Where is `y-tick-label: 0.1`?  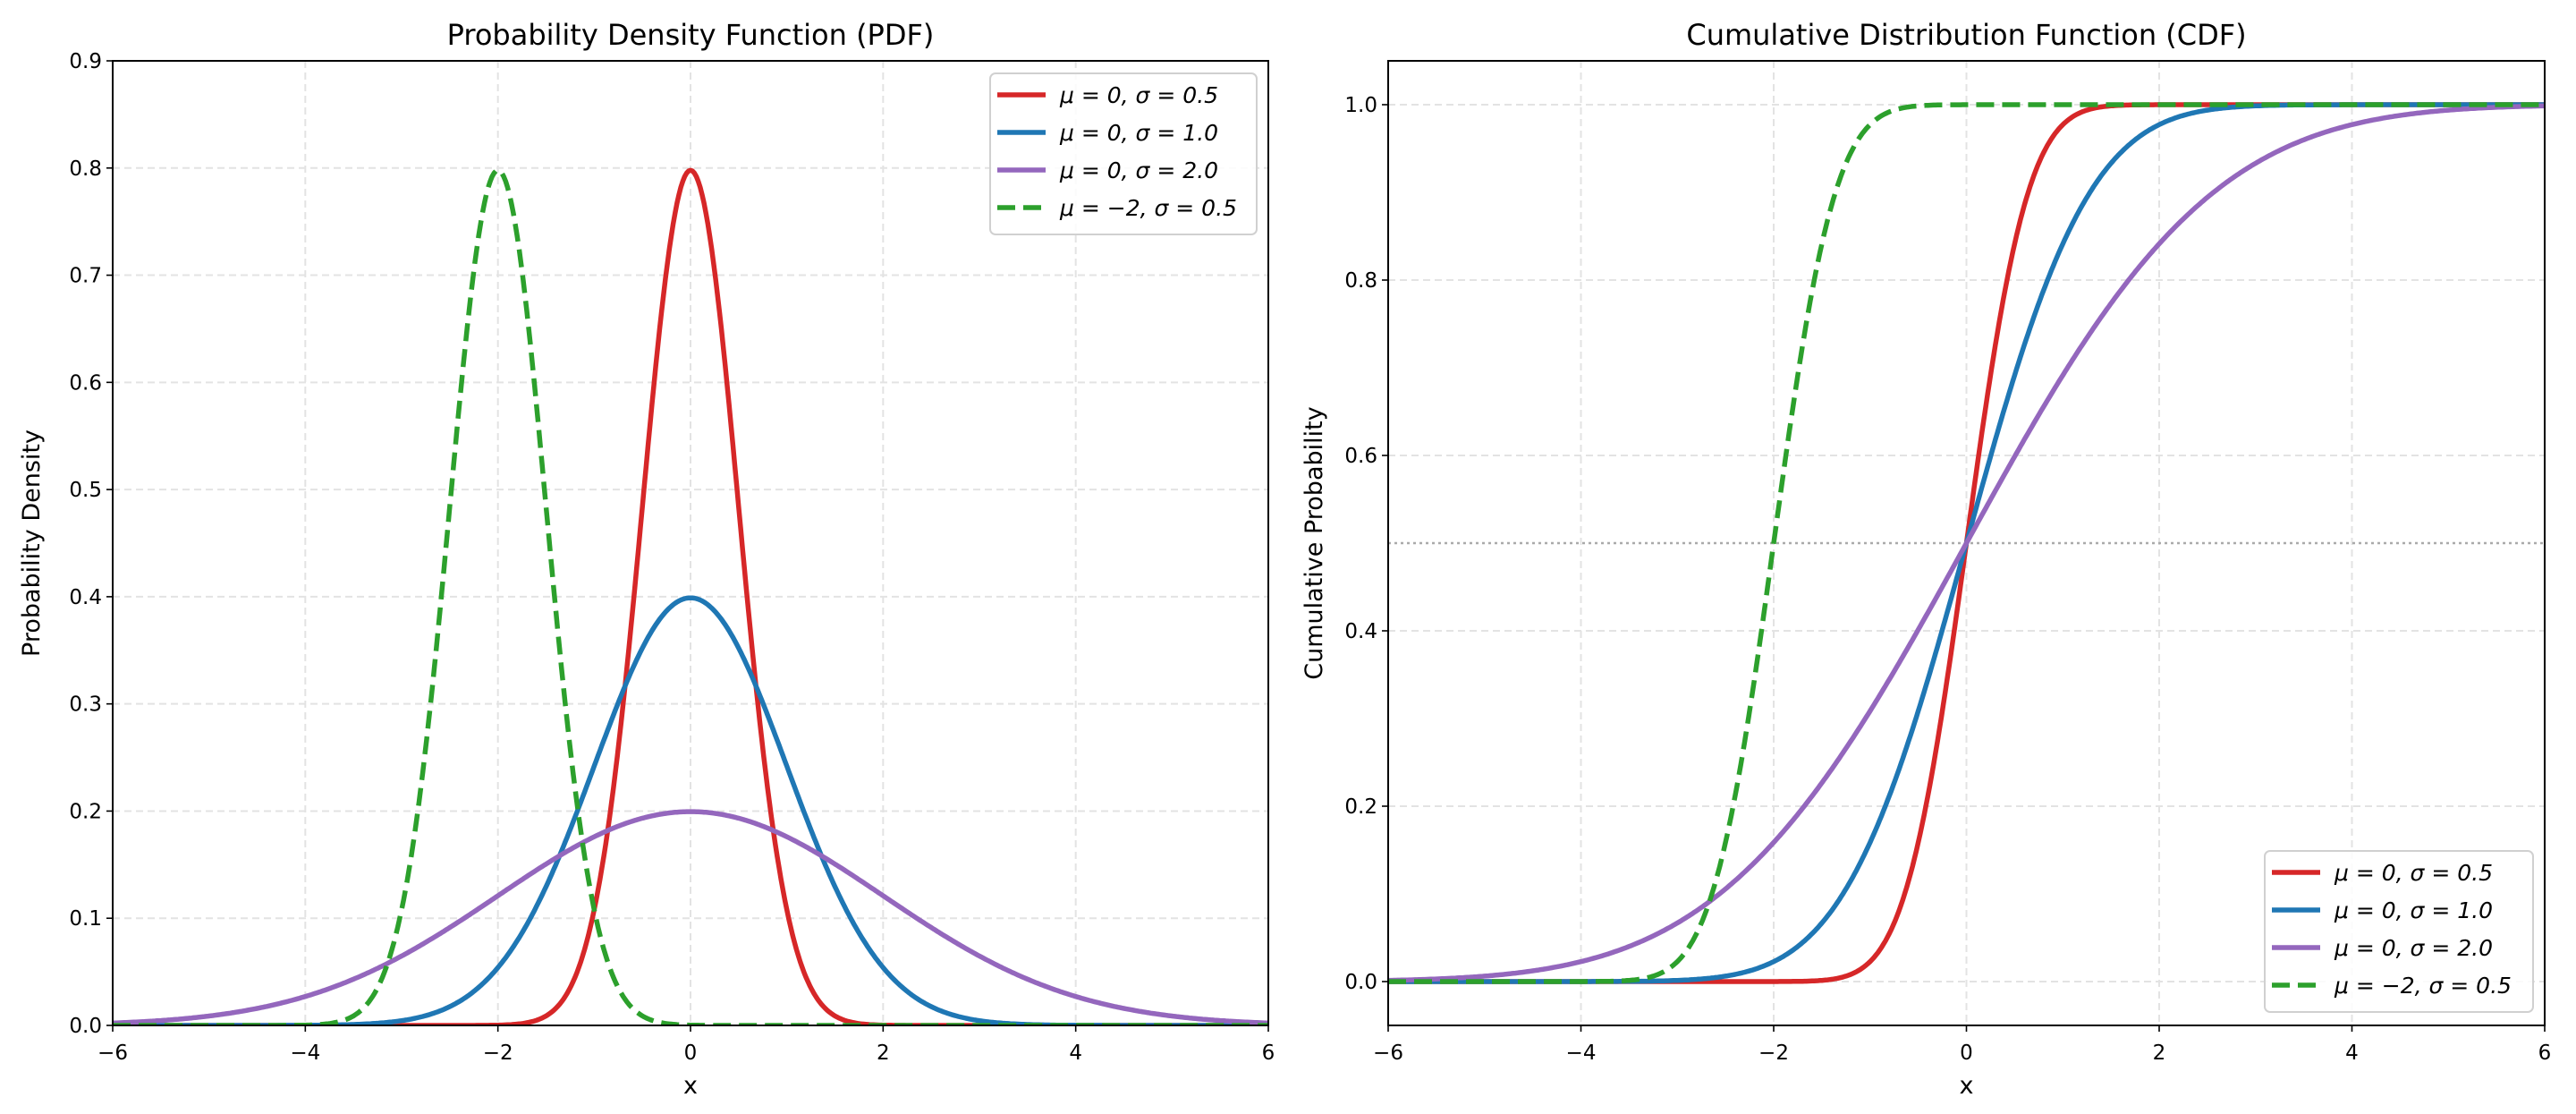
y-tick-label: 0.1 is located at coordinates (85, 919).